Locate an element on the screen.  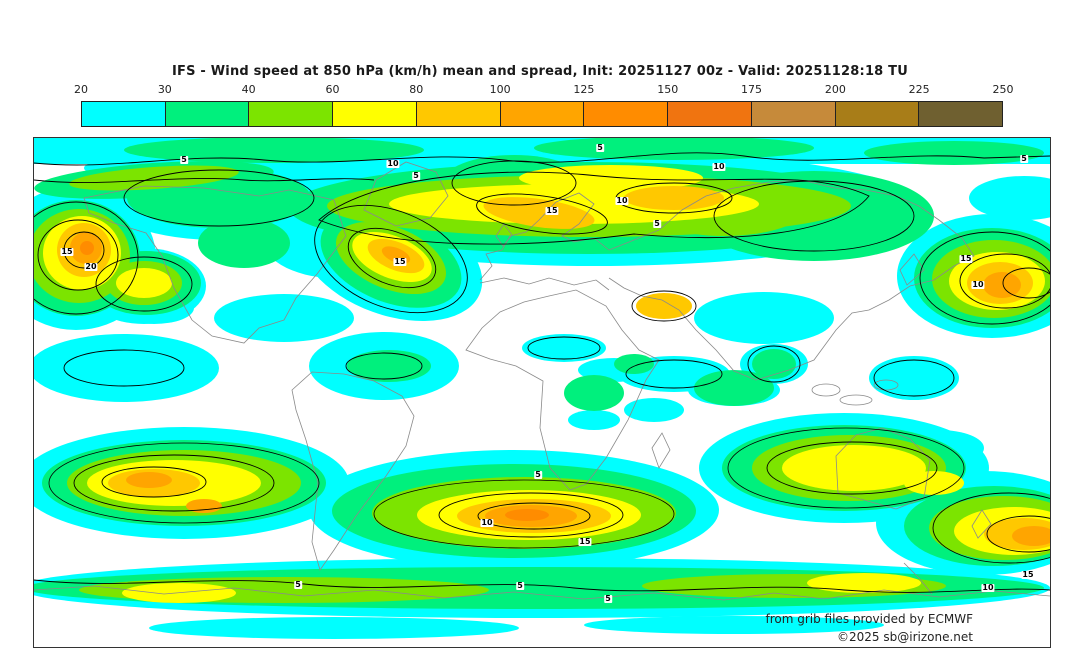
colorbar-tick-125: 125 is located at coordinates (584, 89).